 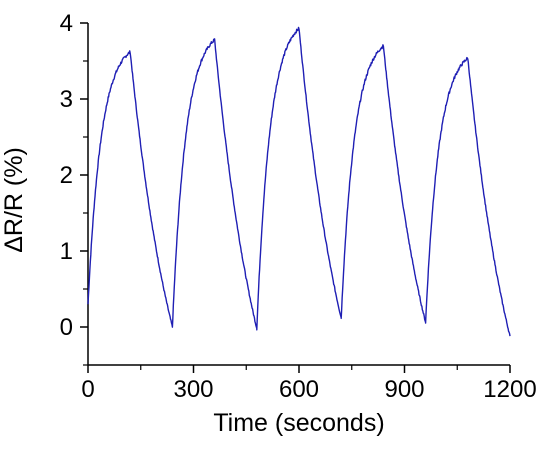 I want to click on y-ticks: 0 1 2 3 4, so click(x=74, y=188).